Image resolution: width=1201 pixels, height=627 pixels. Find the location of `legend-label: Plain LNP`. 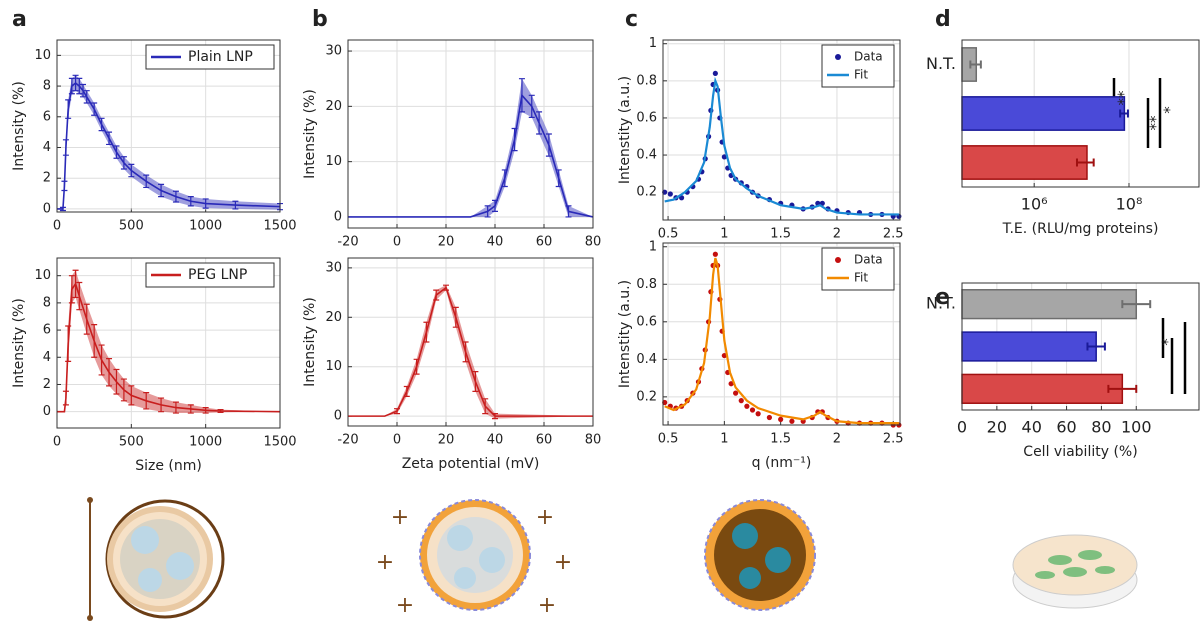

legend-label: Plain LNP is located at coordinates (220, 57).